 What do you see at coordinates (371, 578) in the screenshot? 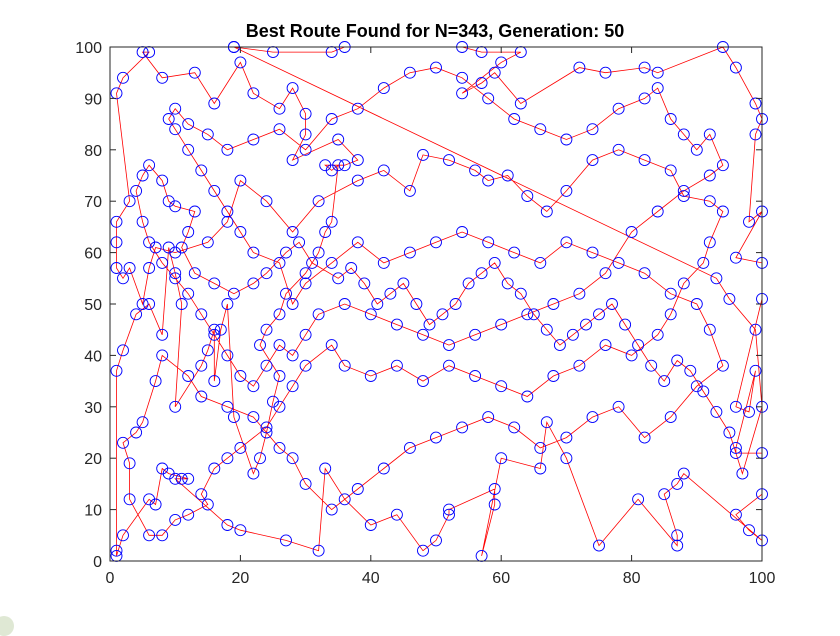
I see `x-tick-label: 40` at bounding box center [371, 578].